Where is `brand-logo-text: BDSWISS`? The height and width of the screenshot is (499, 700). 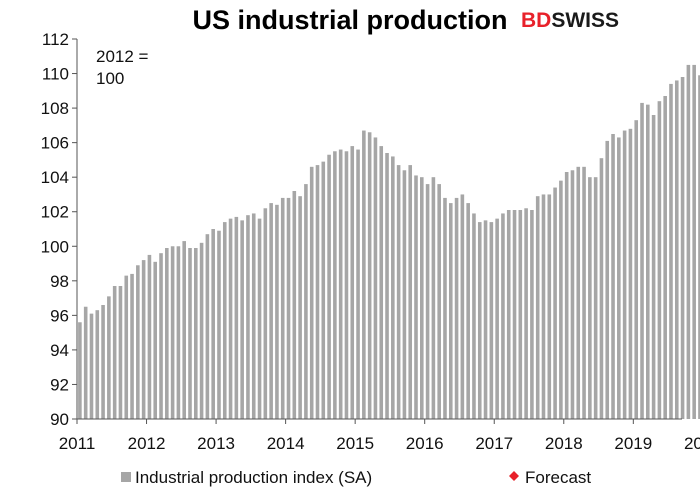 brand-logo-text: BDSWISS is located at coordinates (570, 20).